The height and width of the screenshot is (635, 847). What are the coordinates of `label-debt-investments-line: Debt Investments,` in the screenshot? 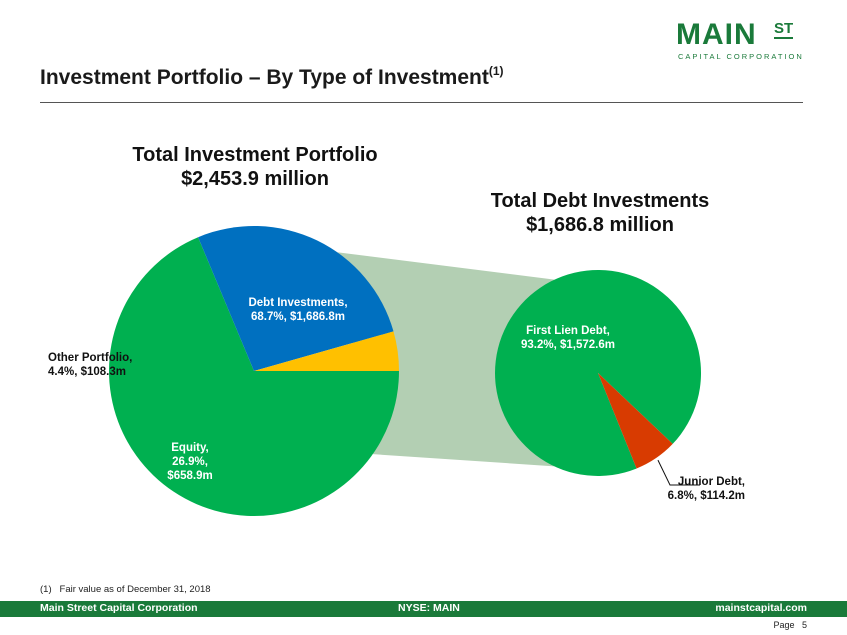 It's located at (297, 303).